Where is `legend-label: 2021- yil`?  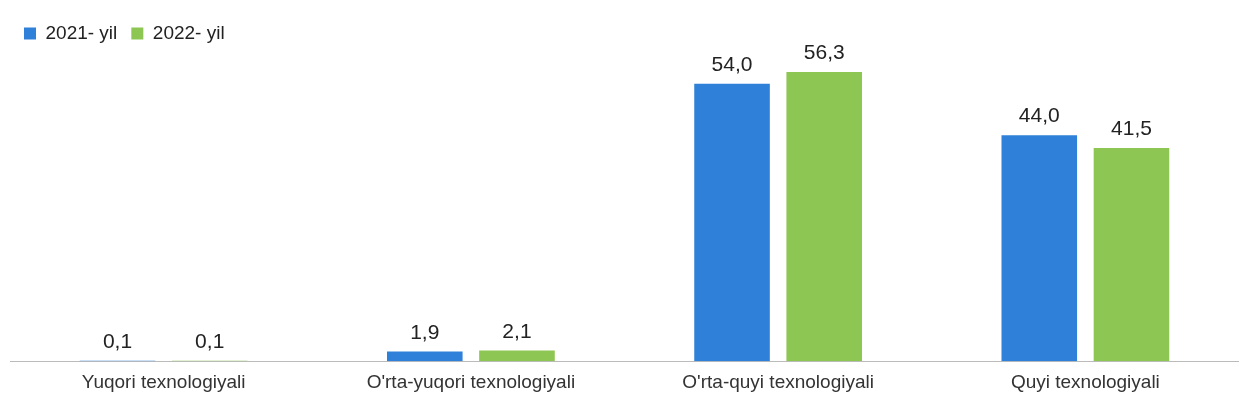 legend-label: 2021- yil is located at coordinates (81, 32).